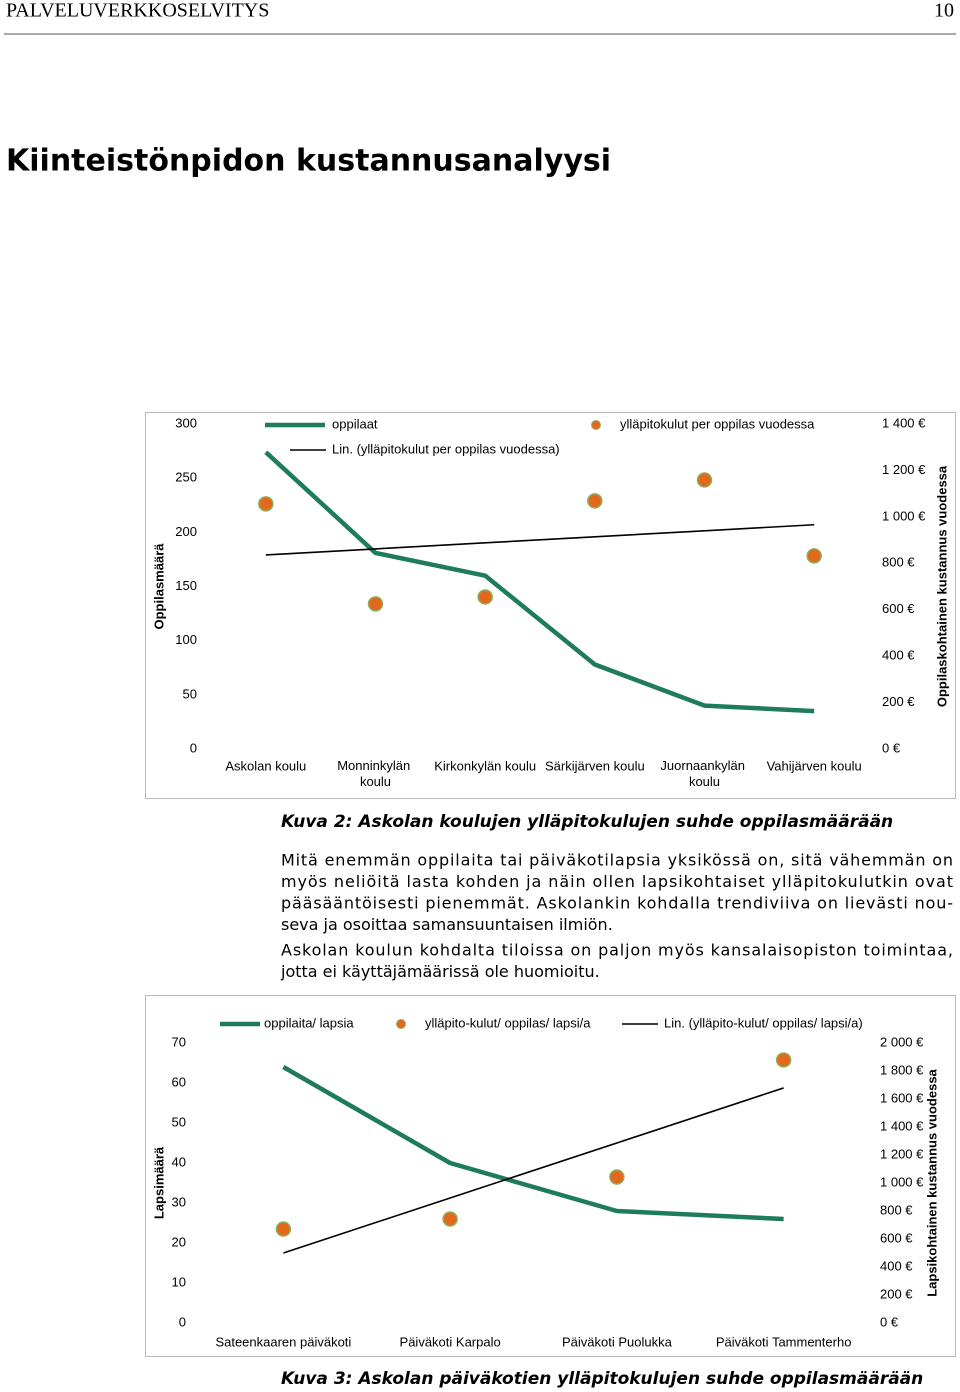  I want to click on x-tick-label: Monninkylän koulu, so click(375, 773).